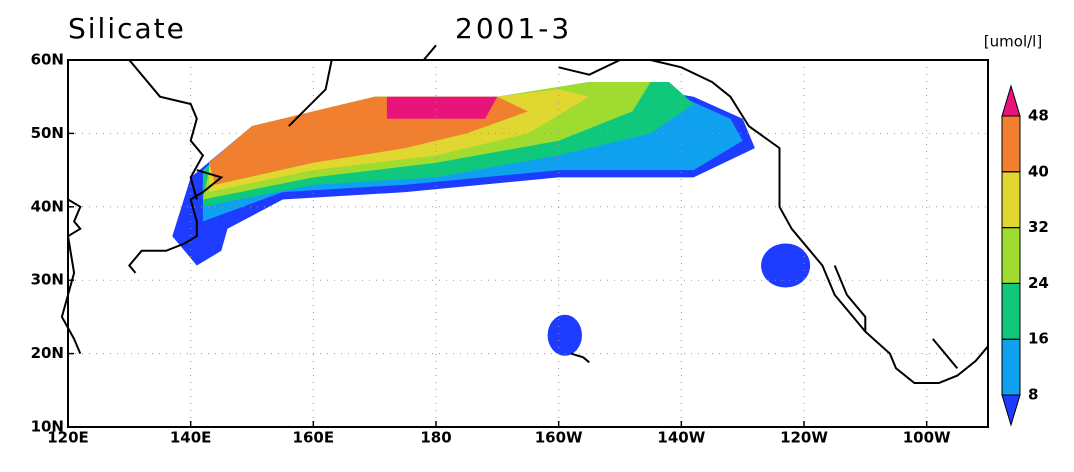 The height and width of the screenshot is (472, 1074). Describe the element at coordinates (47, 427) in the screenshot. I see `y-tick-label: 10N` at that location.